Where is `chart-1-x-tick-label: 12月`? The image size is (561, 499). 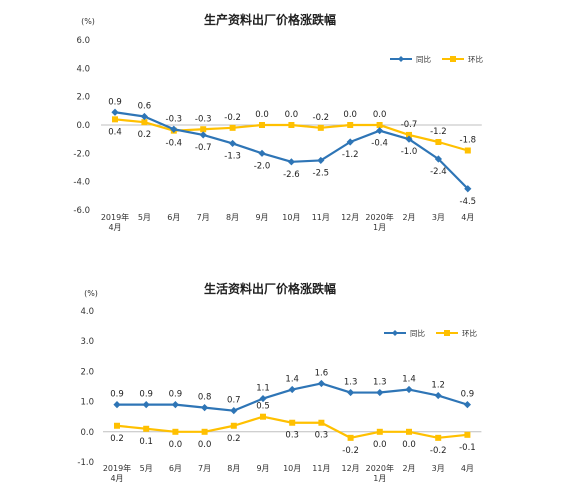
chart-1-x-tick-label: 12月 is located at coordinates (350, 217).